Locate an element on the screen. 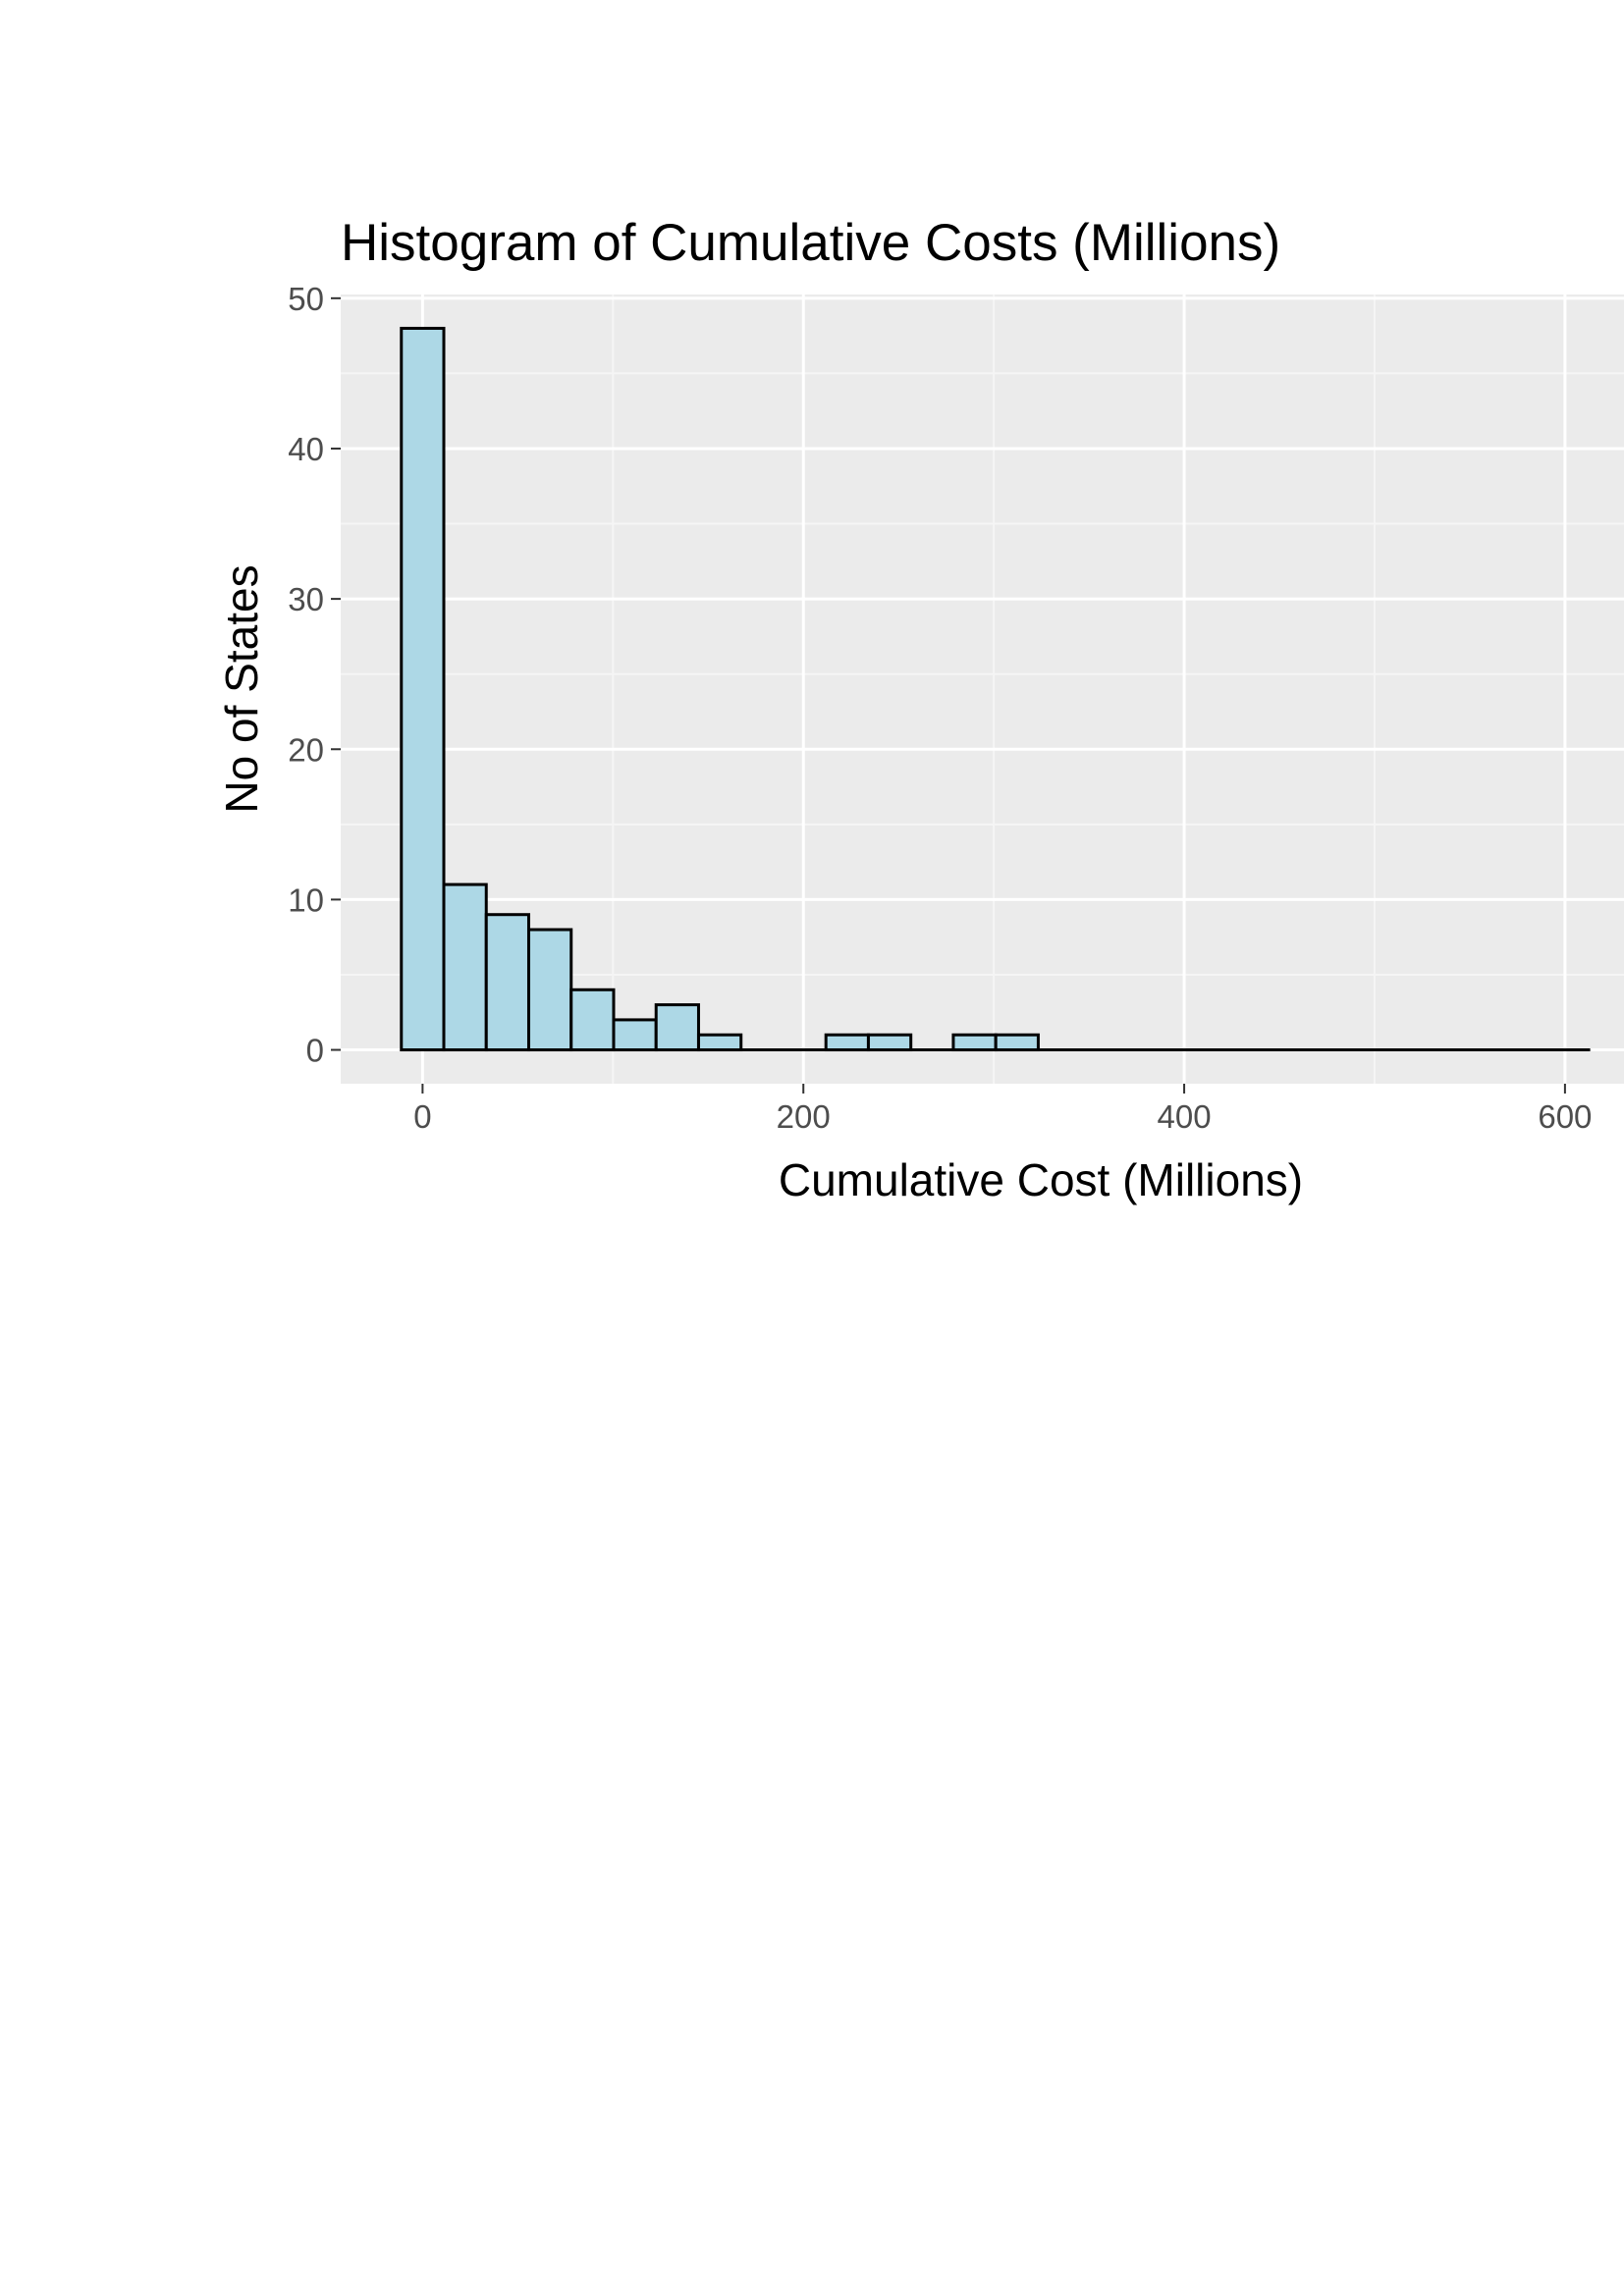 This screenshot has height=2296, width=1624. chart-title: Histogram of Cumulative Costs (Millions) is located at coordinates (810, 243).